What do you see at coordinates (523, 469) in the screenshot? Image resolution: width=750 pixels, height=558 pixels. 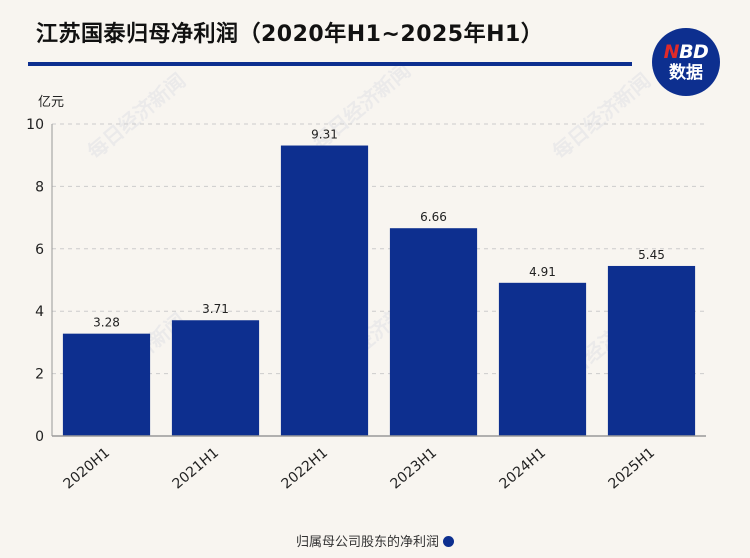 I see `x-tick-label: 2024H1` at bounding box center [523, 469].